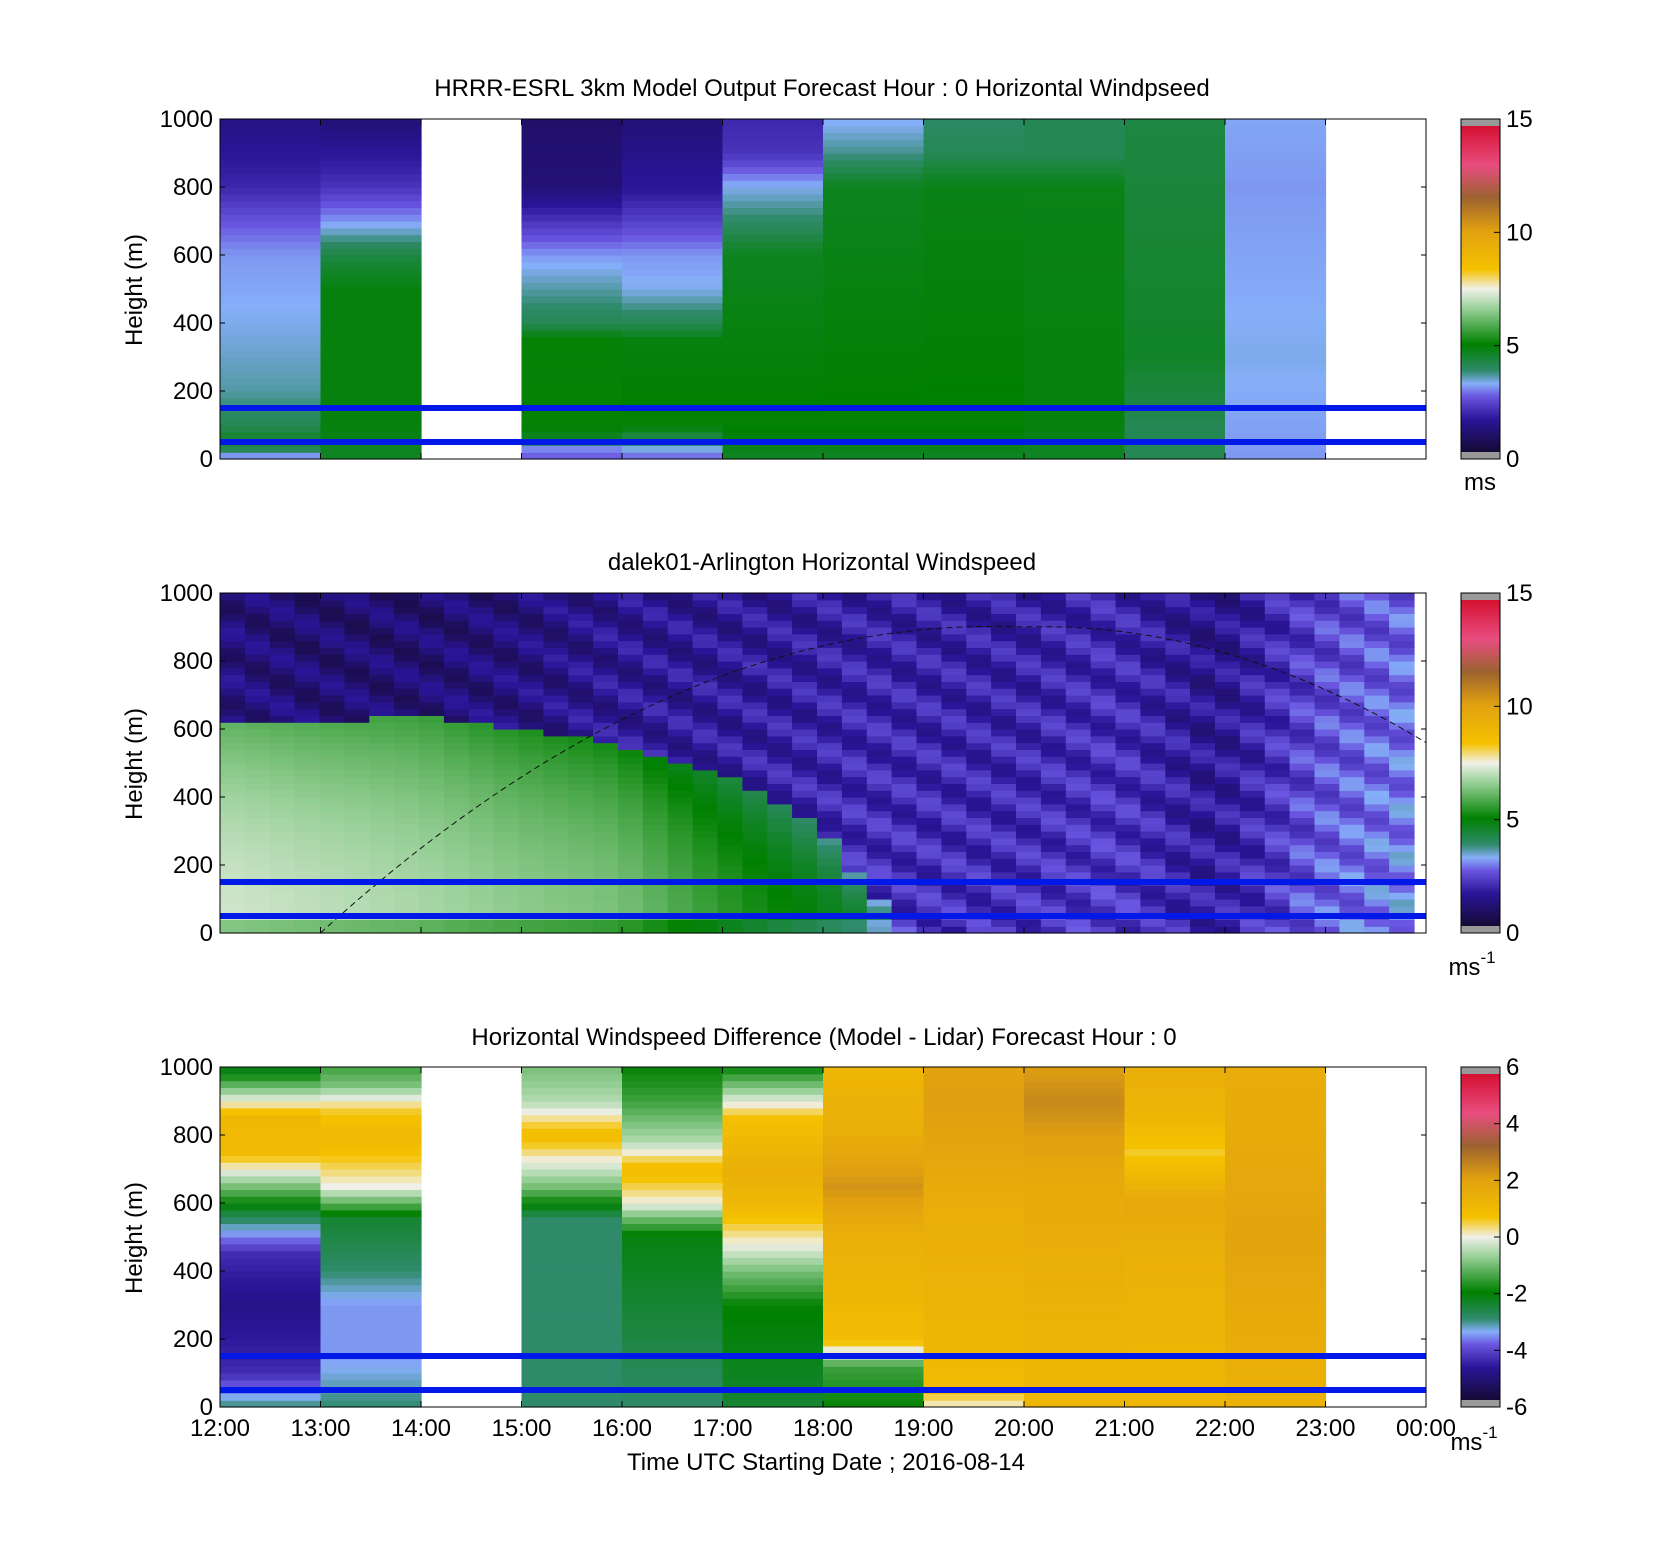 The image size is (1680, 1561). I want to click on colorbar-unit: ms, so click(1480, 482).